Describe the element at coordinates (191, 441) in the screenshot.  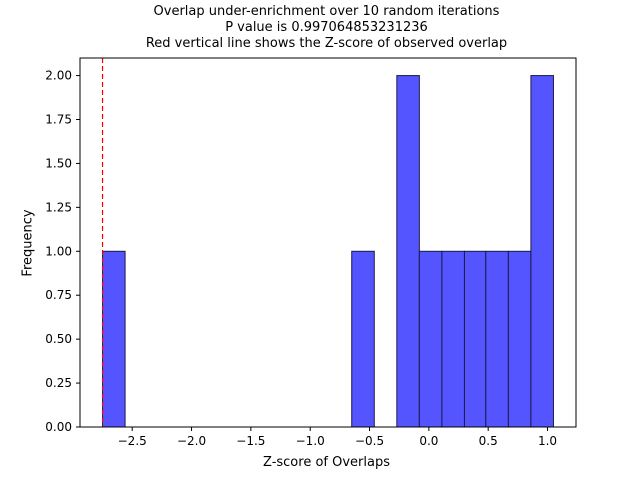
I see `x-tick-label: −2.0` at that location.